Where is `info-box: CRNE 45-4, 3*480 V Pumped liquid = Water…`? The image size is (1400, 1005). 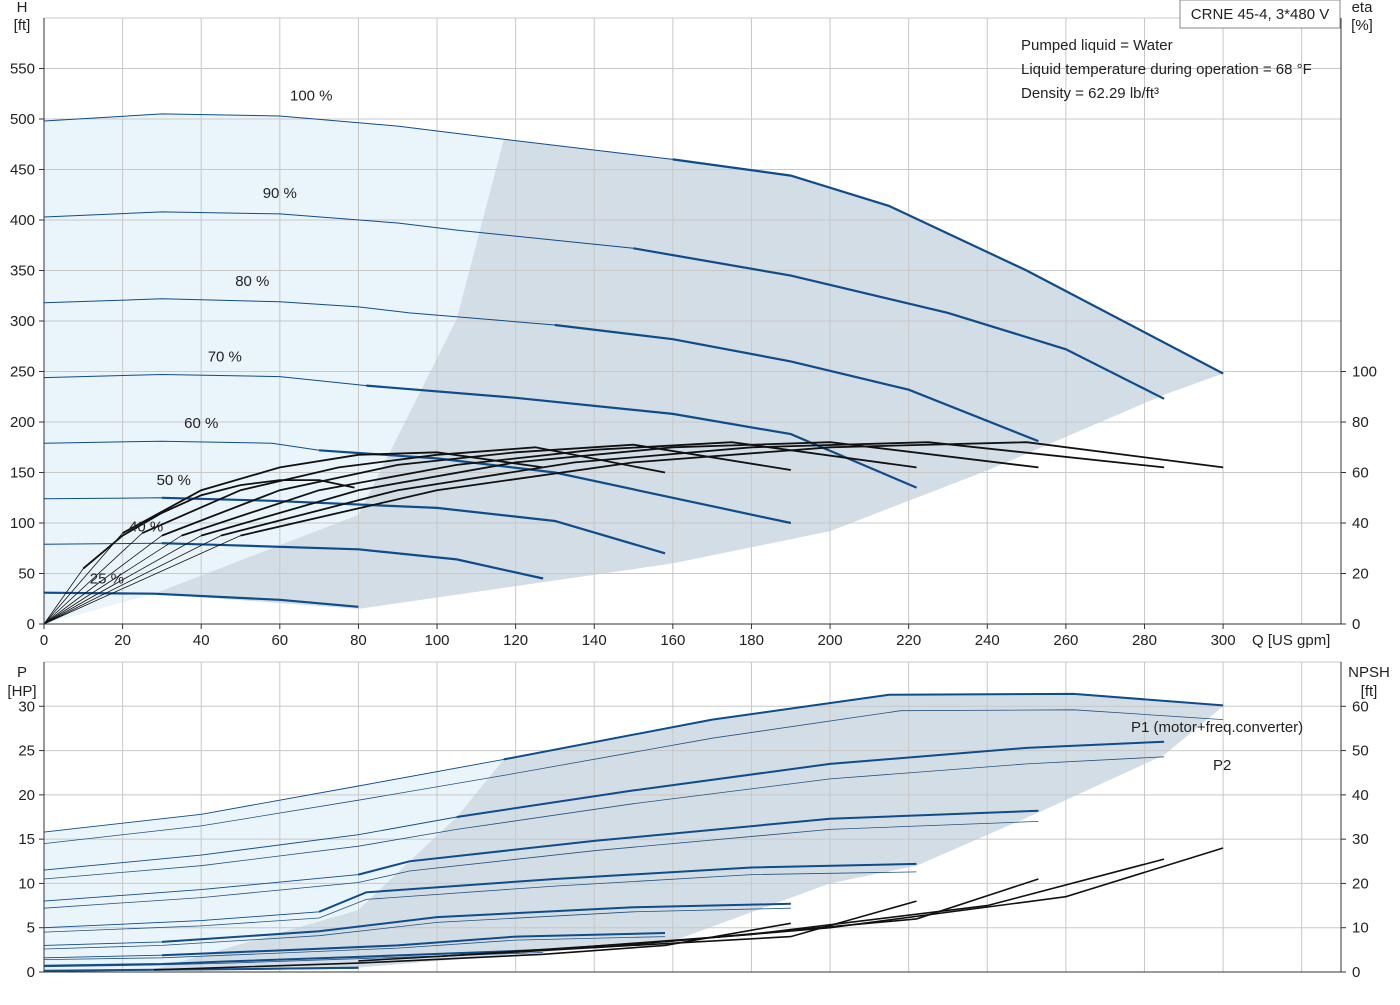
info-box: CRNE 45-4, 3*480 V Pumped liquid = Water… is located at coordinates (1181, 51).